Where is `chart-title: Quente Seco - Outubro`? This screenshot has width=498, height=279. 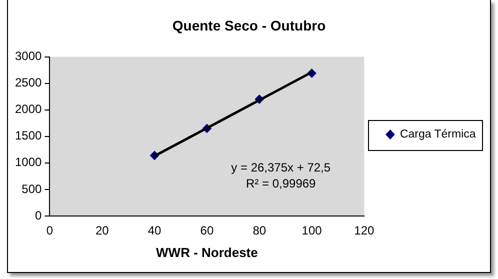 chart-title: Quente Seco - Outubro is located at coordinates (249, 25).